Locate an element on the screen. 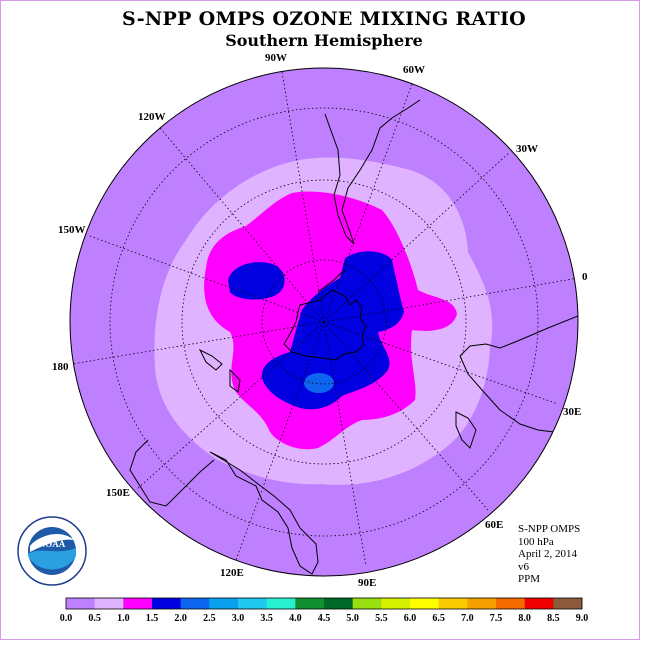  contour-band-1.5-main is located at coordinates (332, 330).